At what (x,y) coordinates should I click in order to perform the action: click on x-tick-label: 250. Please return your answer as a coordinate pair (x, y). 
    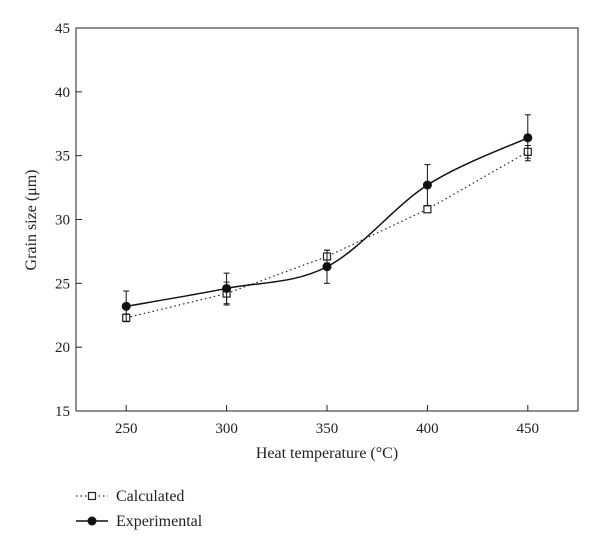
    Looking at the image, I should click on (126, 429).